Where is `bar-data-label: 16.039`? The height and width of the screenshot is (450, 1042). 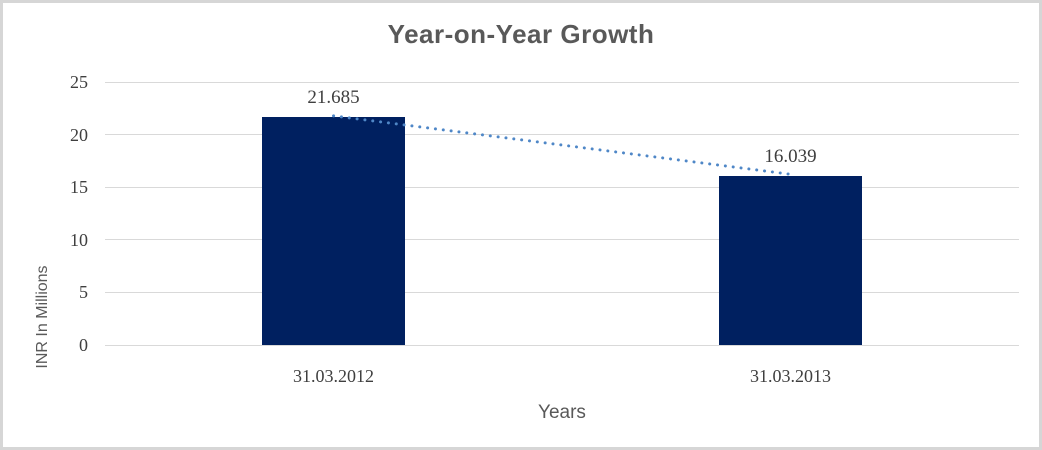
bar-data-label: 16.039 is located at coordinates (790, 157).